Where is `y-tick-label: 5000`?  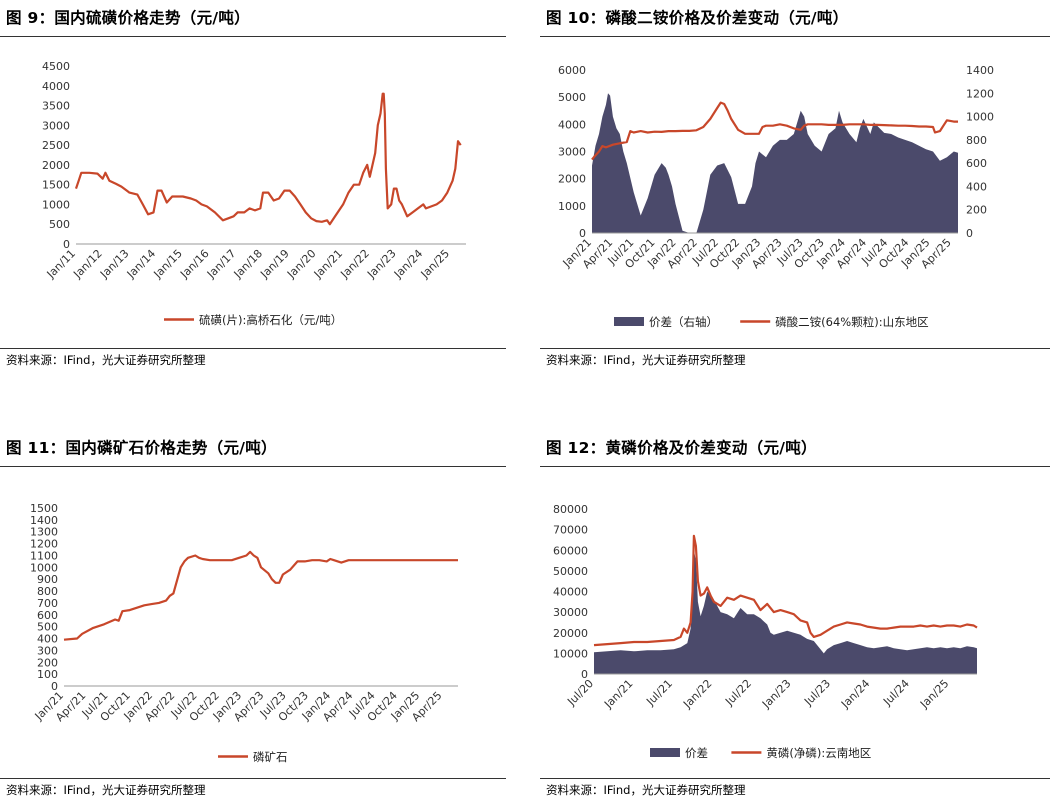 y-tick-label: 5000 is located at coordinates (572, 97).